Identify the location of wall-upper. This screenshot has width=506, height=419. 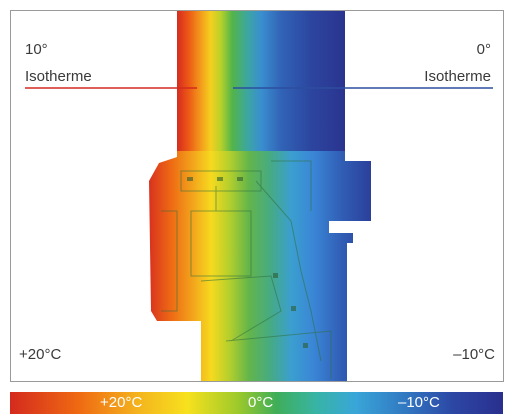
(261, 81).